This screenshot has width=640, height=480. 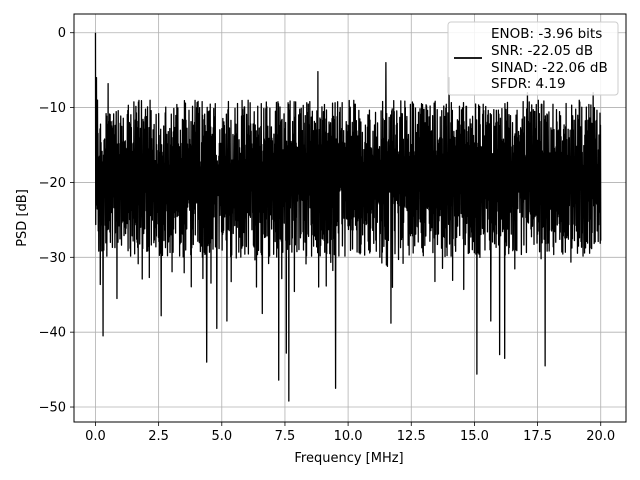 I want to click on x-tick-label: 15.0, so click(x=474, y=436).